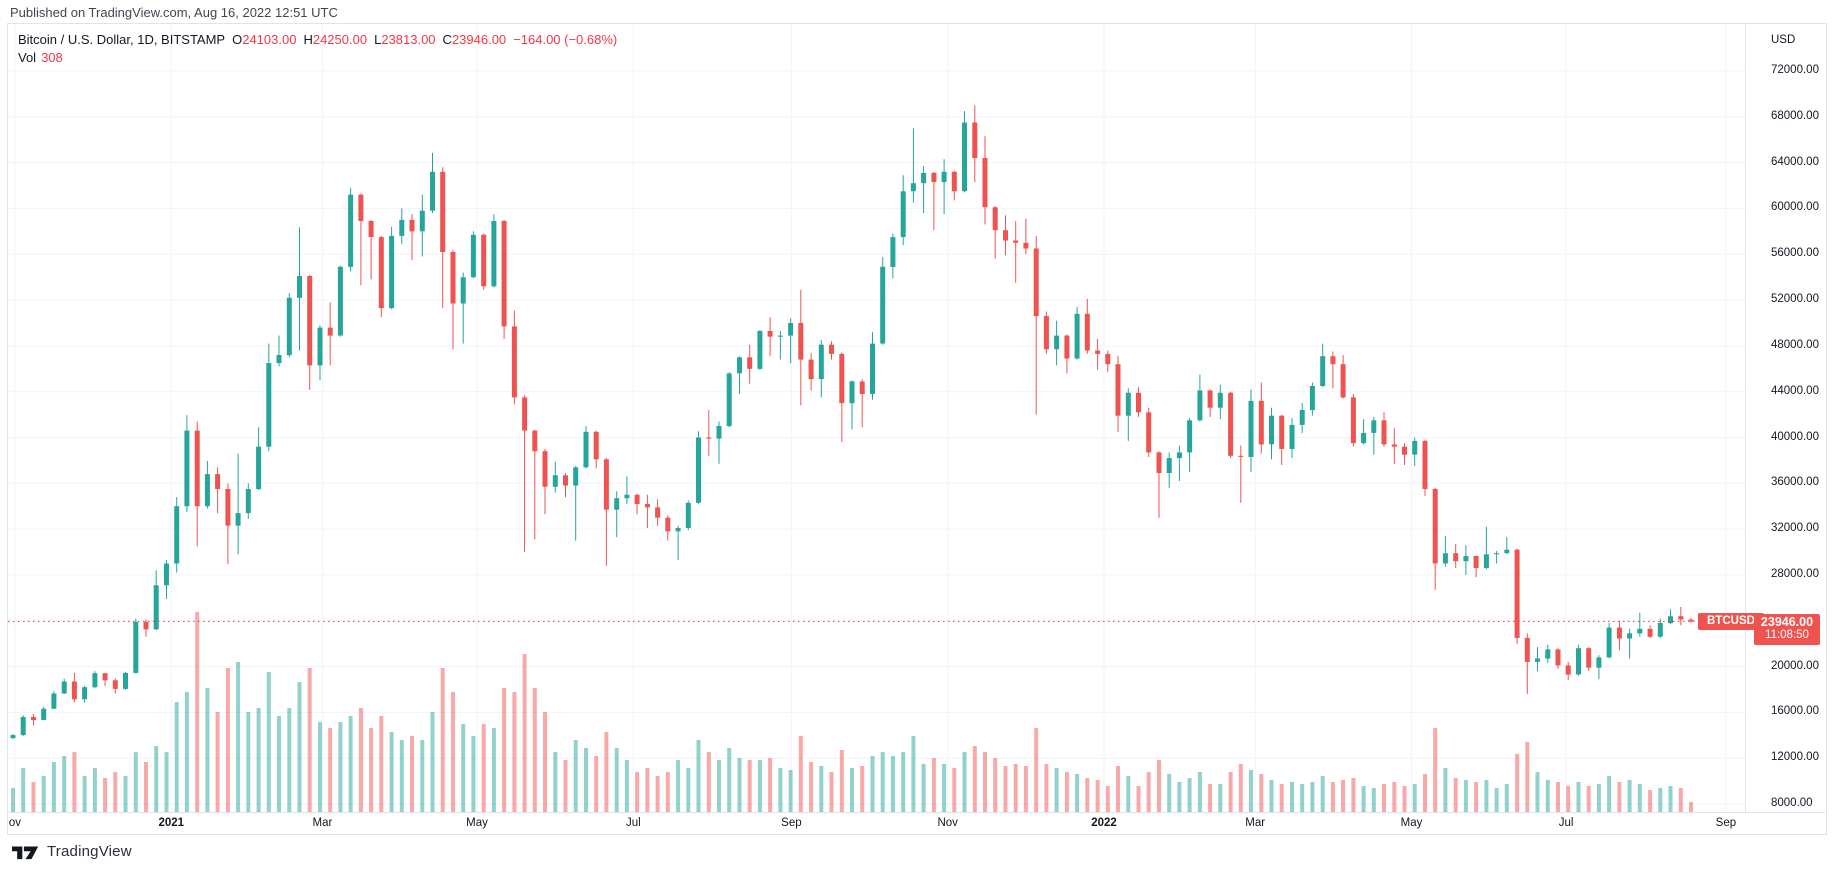 Image resolution: width=1834 pixels, height=871 pixels. I want to click on last-price-value: 23946.00, so click(1787, 622).